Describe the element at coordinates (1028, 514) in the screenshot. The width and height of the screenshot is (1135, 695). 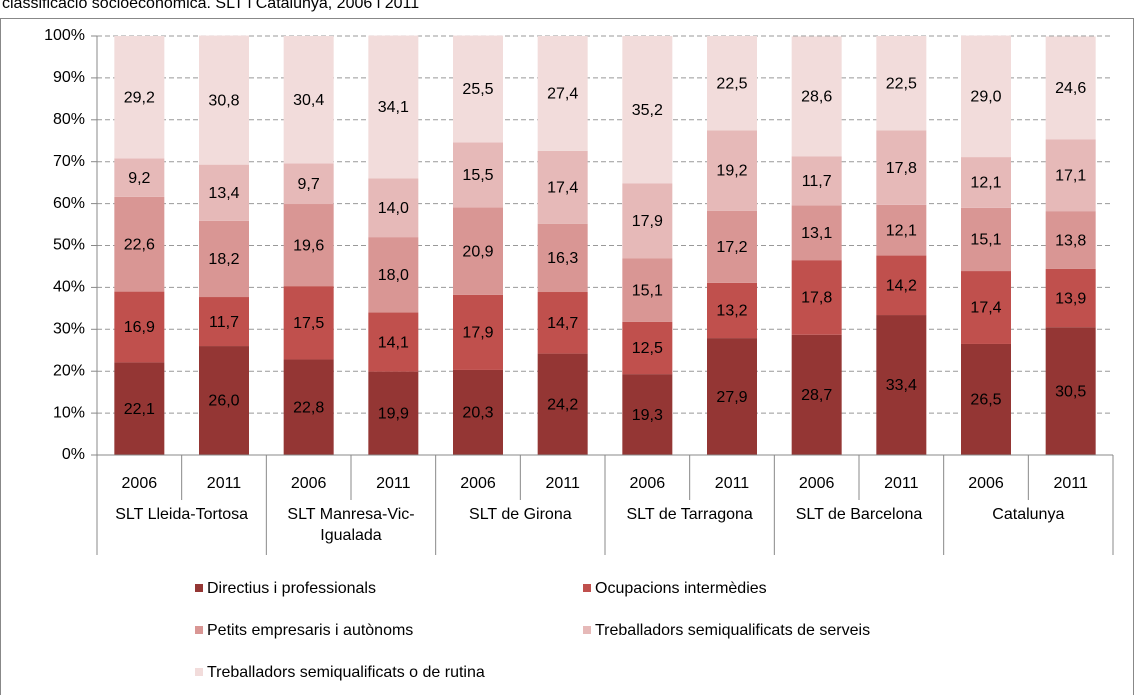
I see `group-label: Catalunya` at that location.